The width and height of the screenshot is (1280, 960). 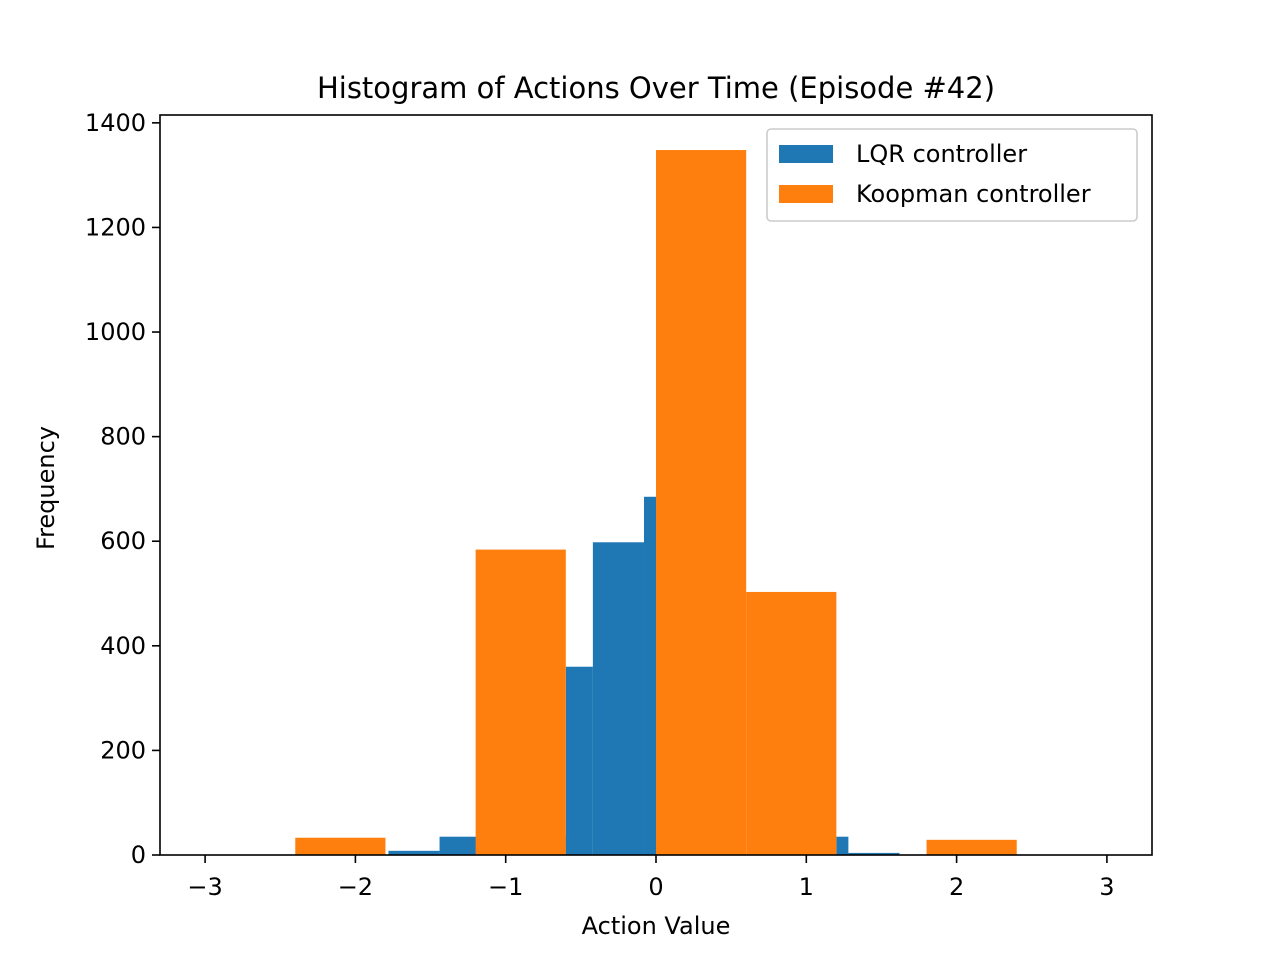 I want to click on y-tick-label-5: 1000, so click(x=115, y=332).